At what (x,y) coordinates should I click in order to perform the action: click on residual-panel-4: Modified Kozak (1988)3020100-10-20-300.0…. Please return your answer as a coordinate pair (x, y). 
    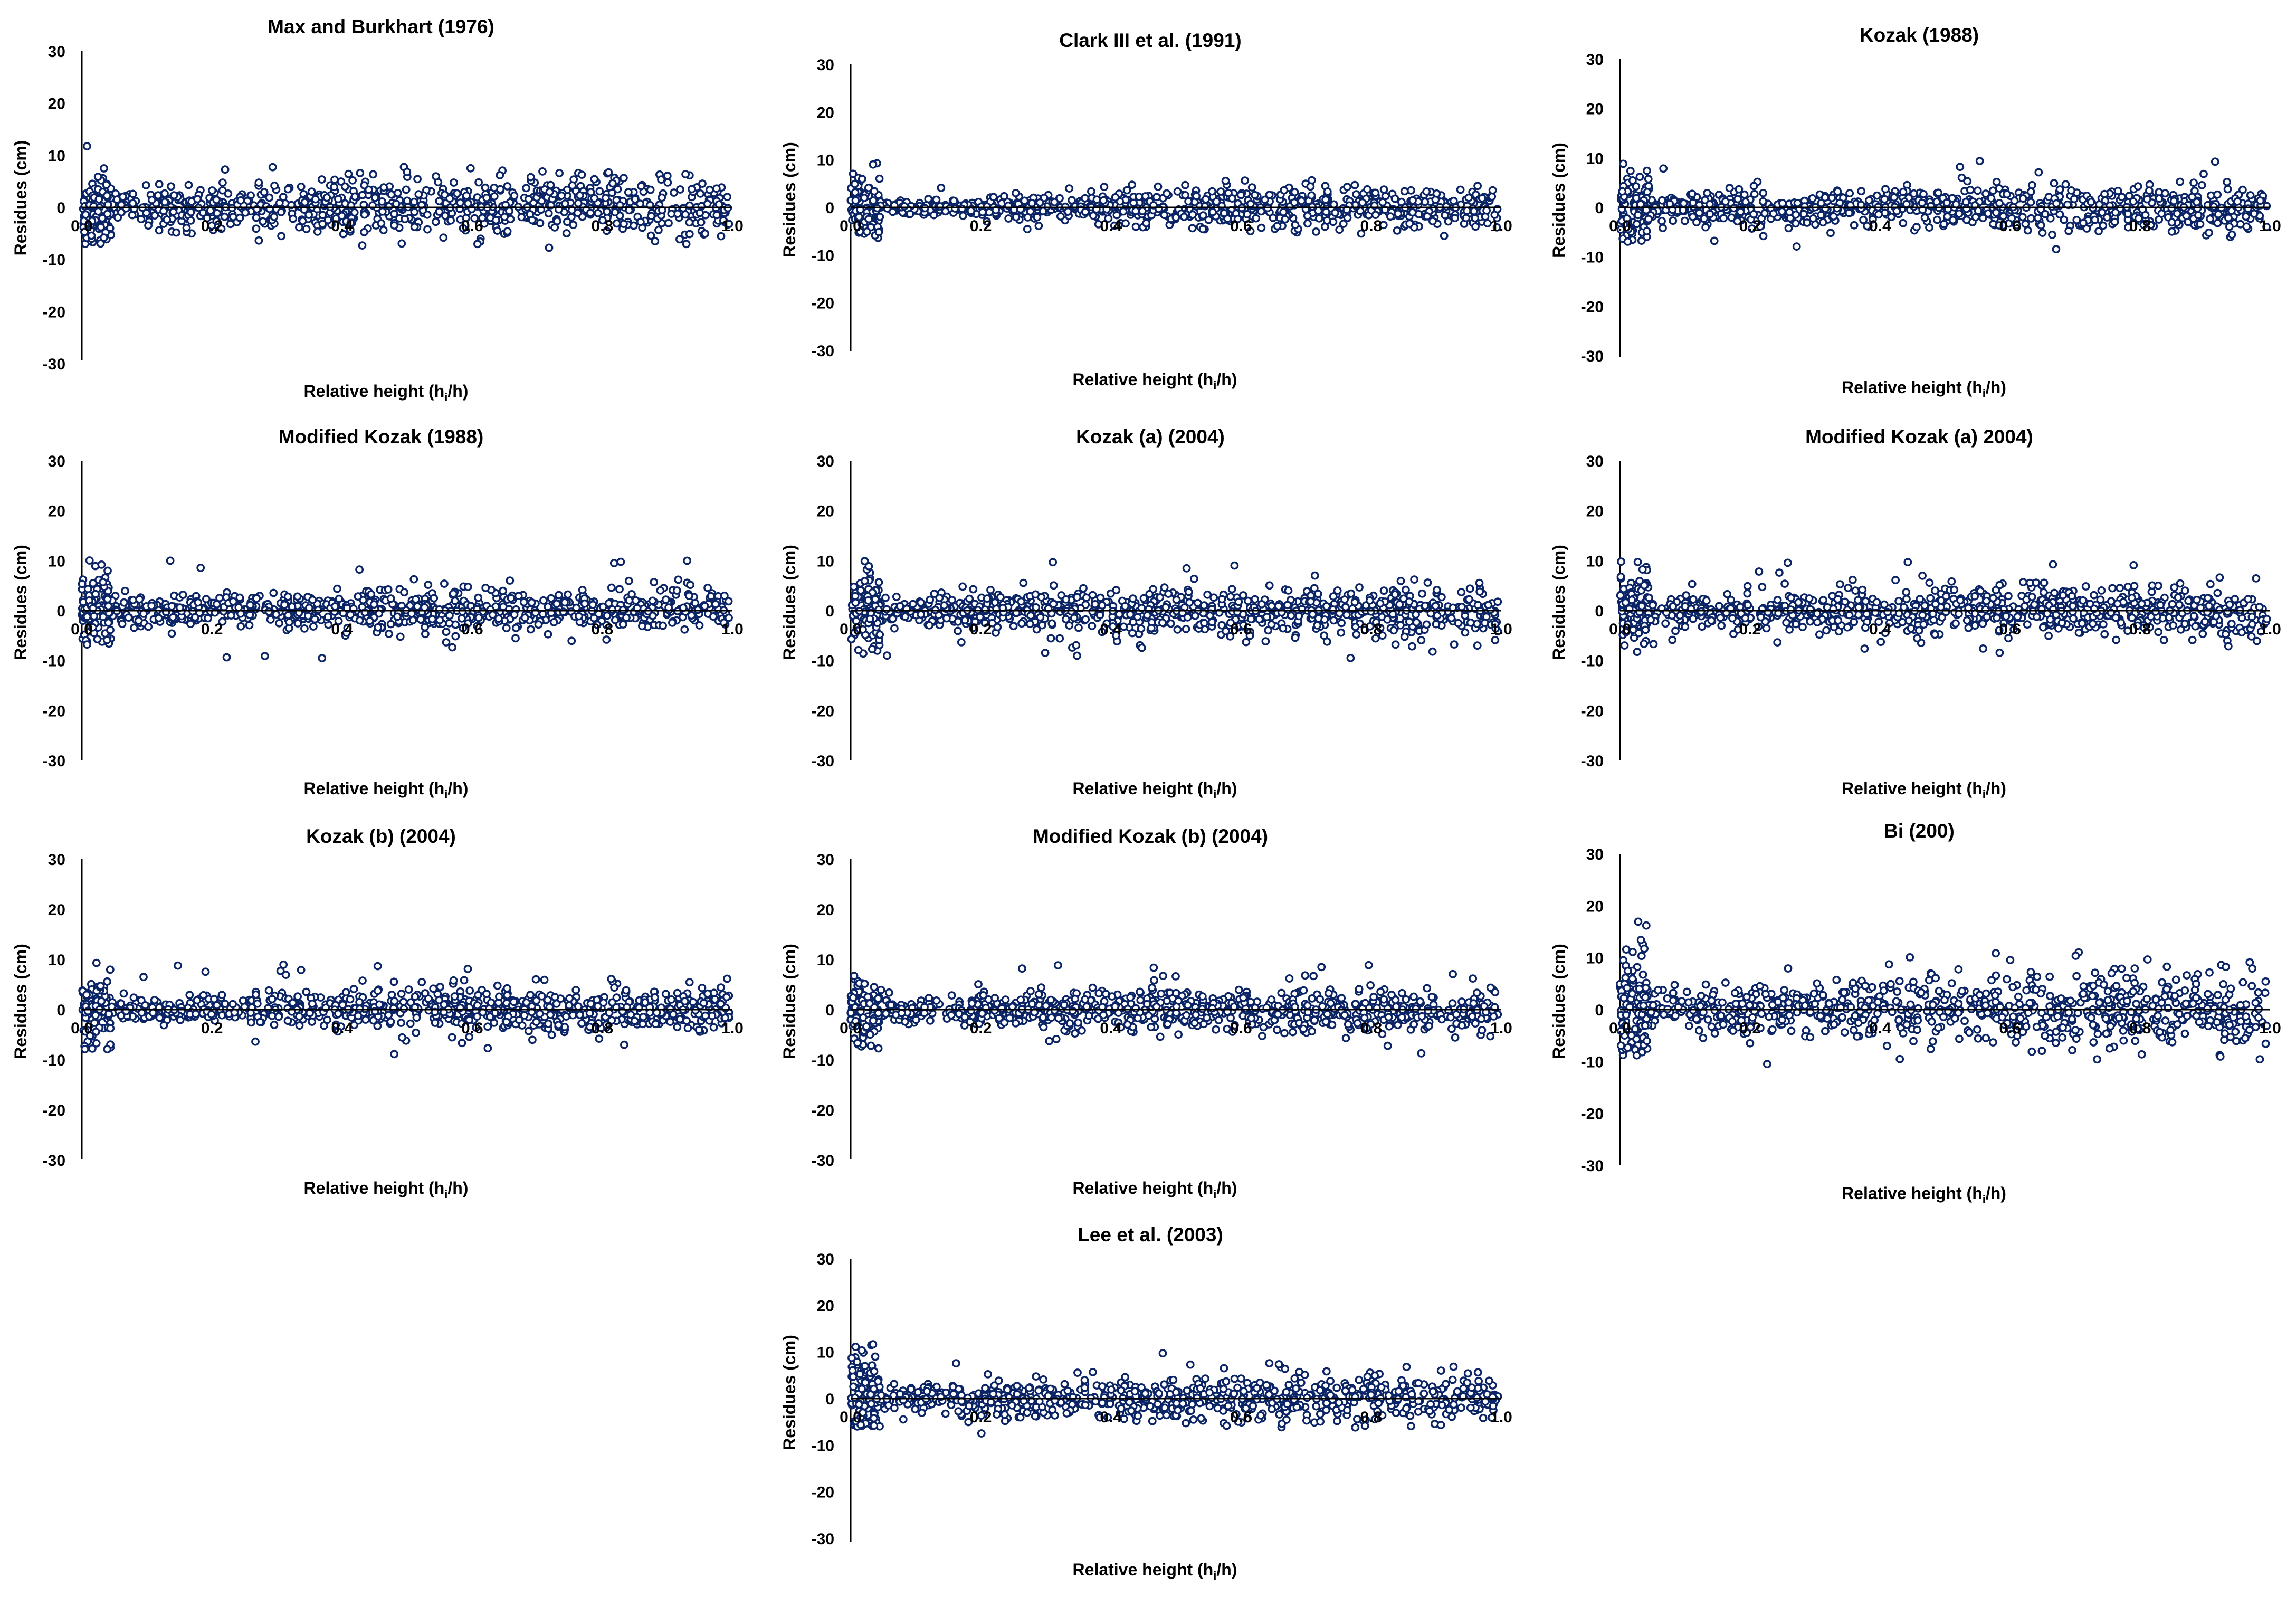
    Looking at the image, I should click on (377, 613).